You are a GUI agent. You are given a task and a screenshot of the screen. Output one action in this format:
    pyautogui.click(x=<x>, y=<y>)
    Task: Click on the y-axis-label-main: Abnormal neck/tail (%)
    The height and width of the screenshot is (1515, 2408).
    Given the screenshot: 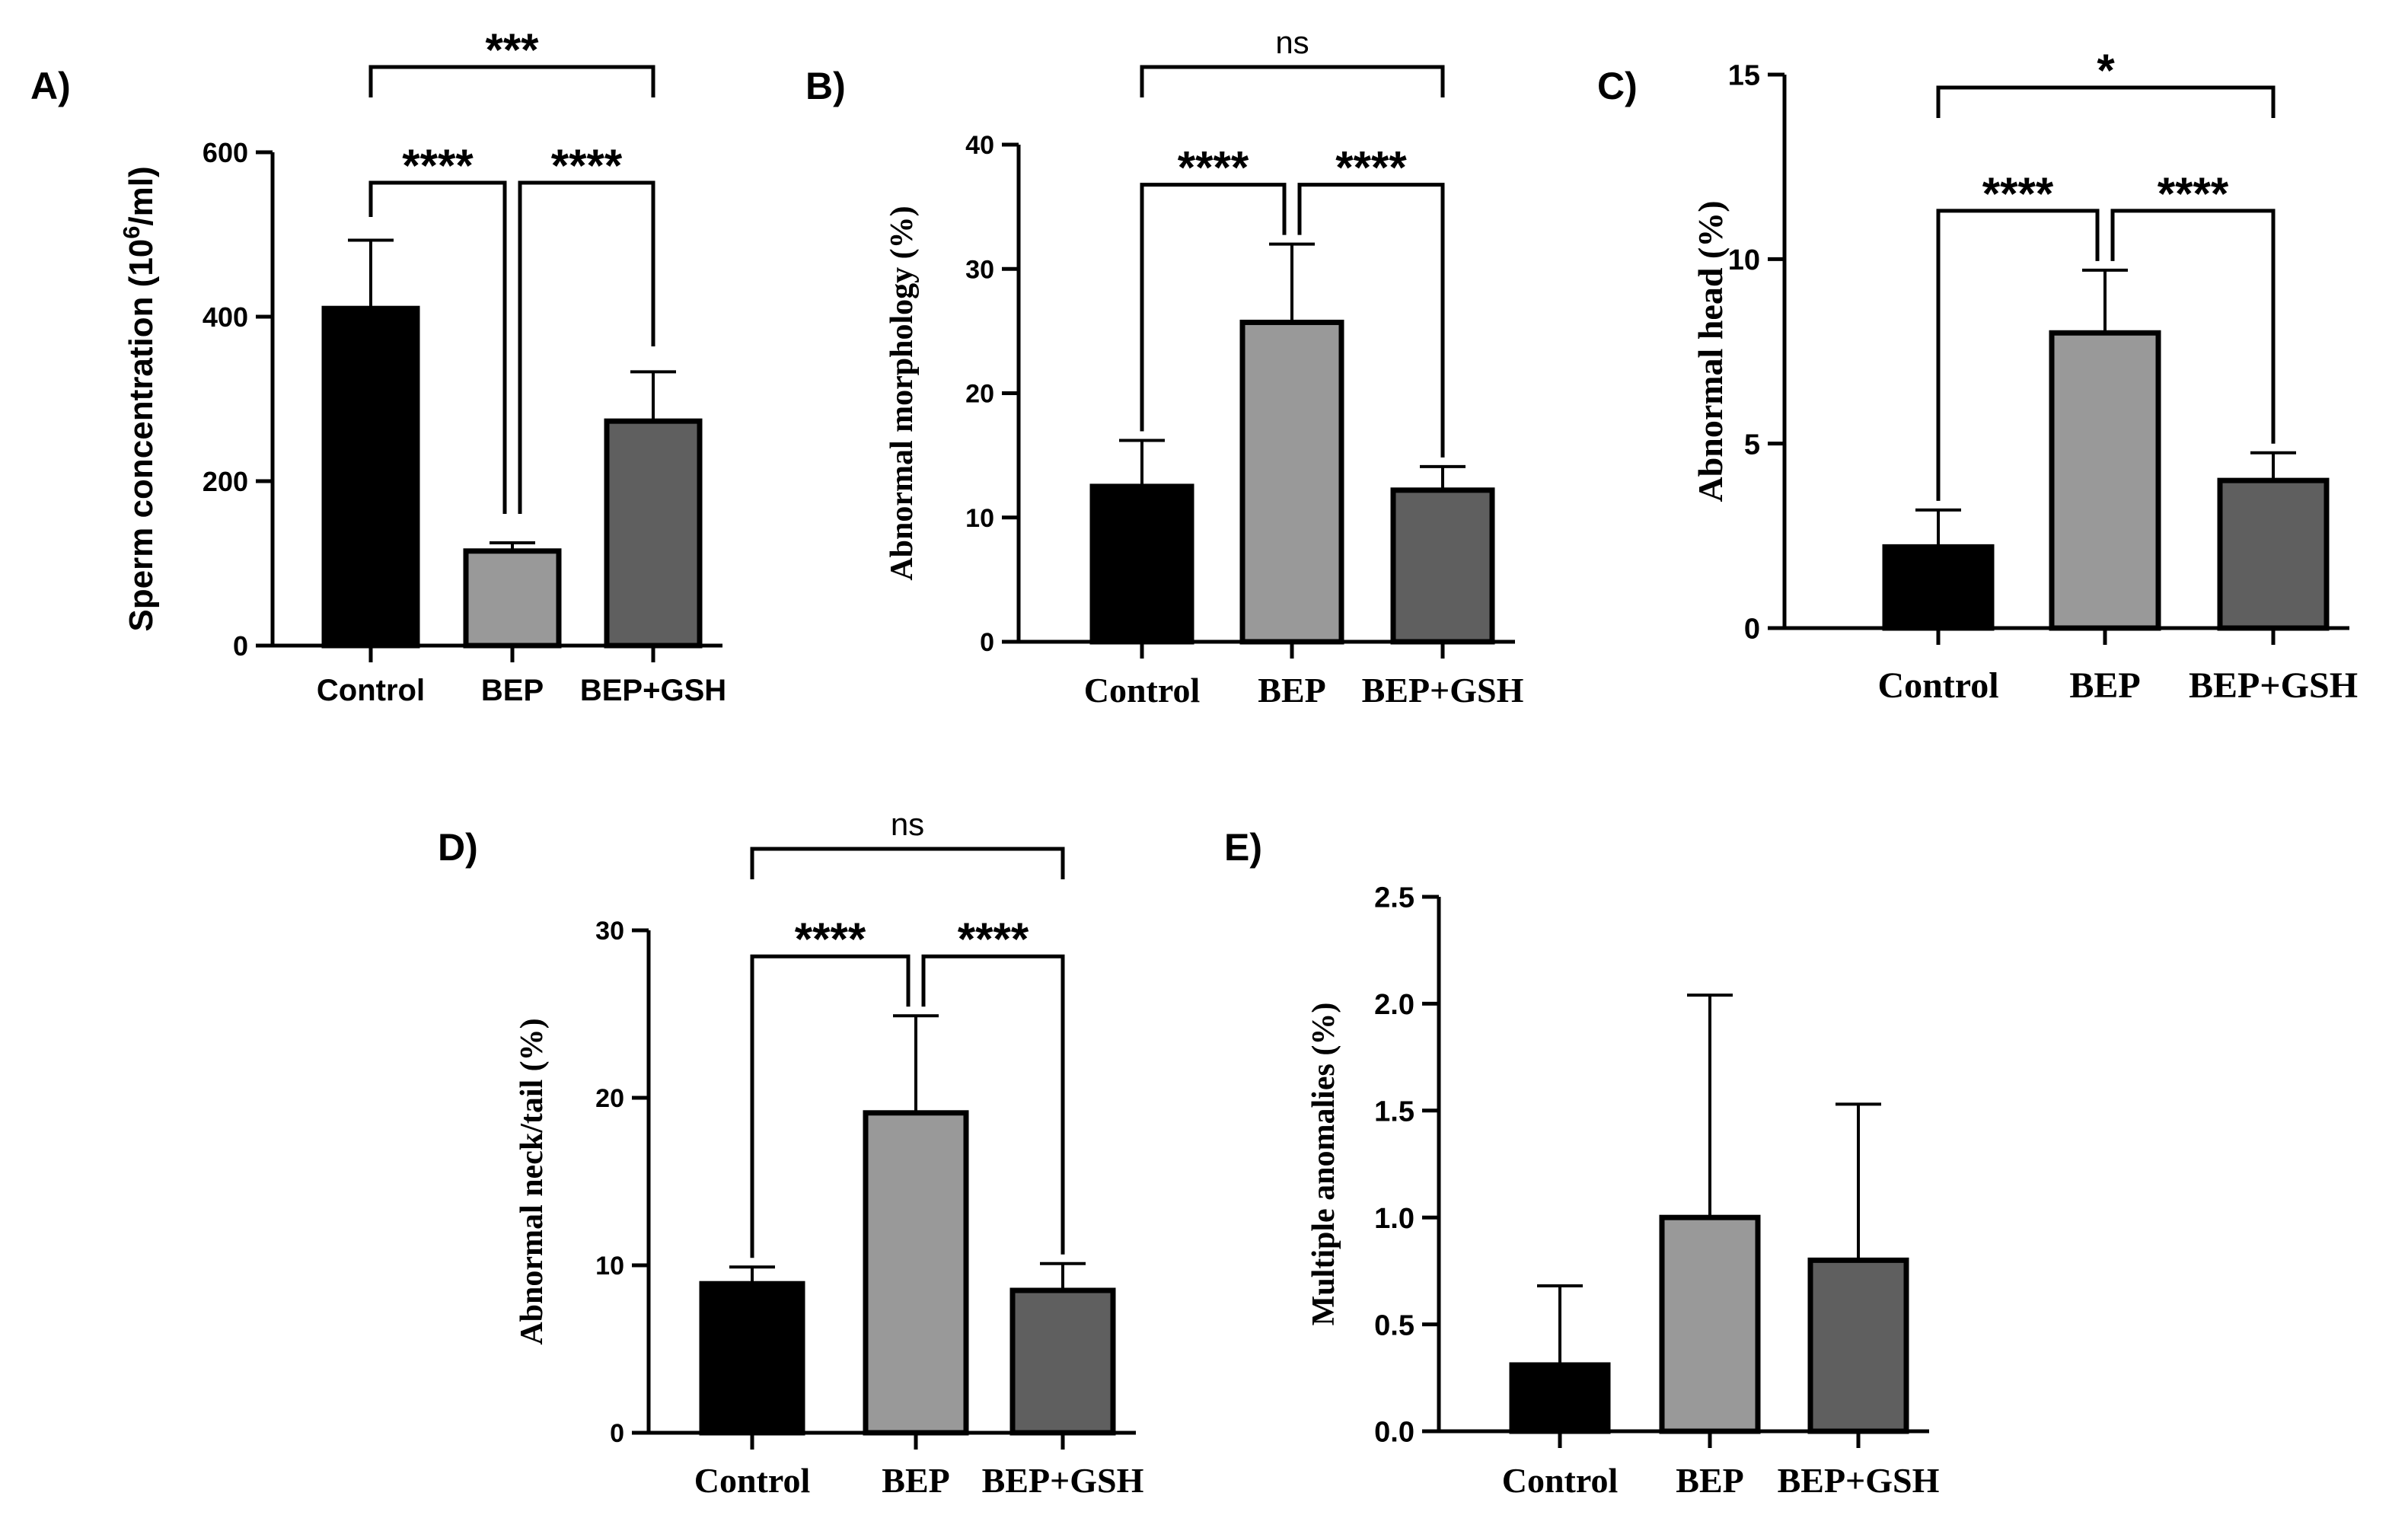 What is the action you would take?
    pyautogui.click(x=532, y=1181)
    